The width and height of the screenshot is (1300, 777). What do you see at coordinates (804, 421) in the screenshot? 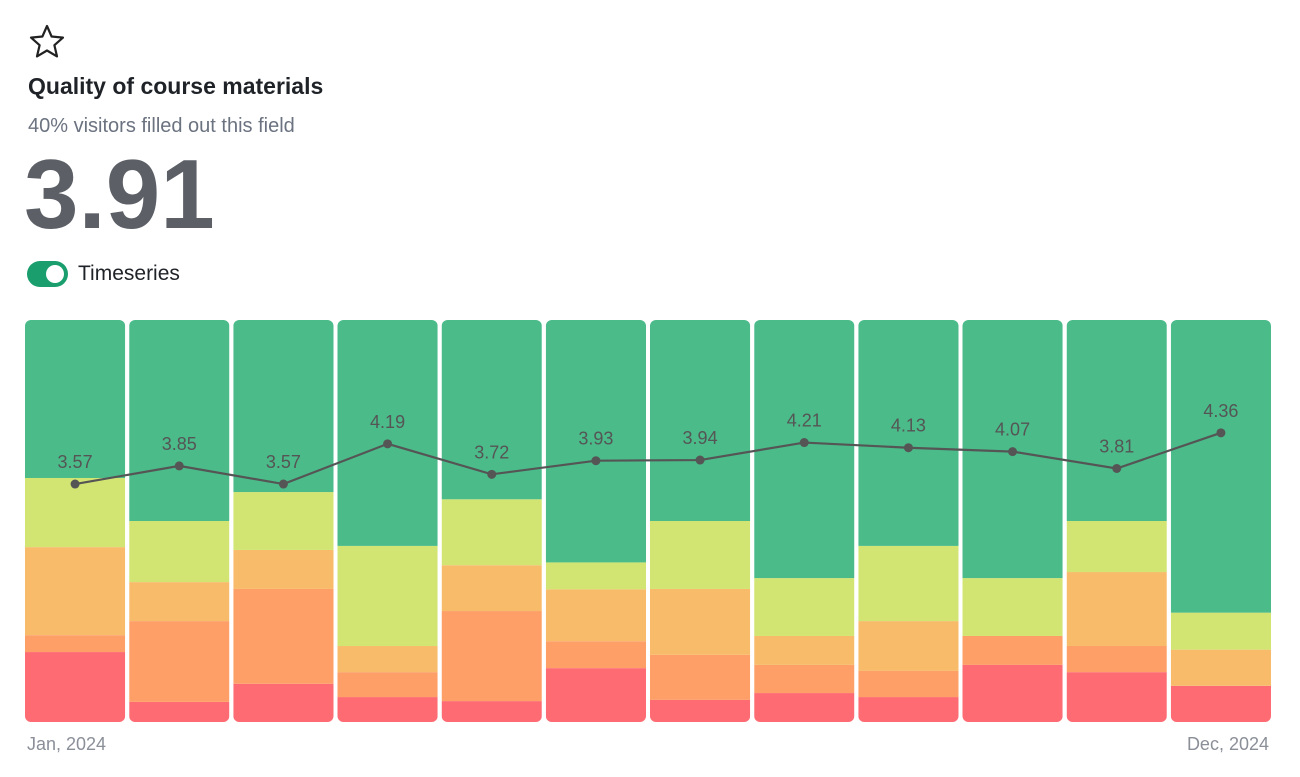
I see `value-label: 4.21` at bounding box center [804, 421].